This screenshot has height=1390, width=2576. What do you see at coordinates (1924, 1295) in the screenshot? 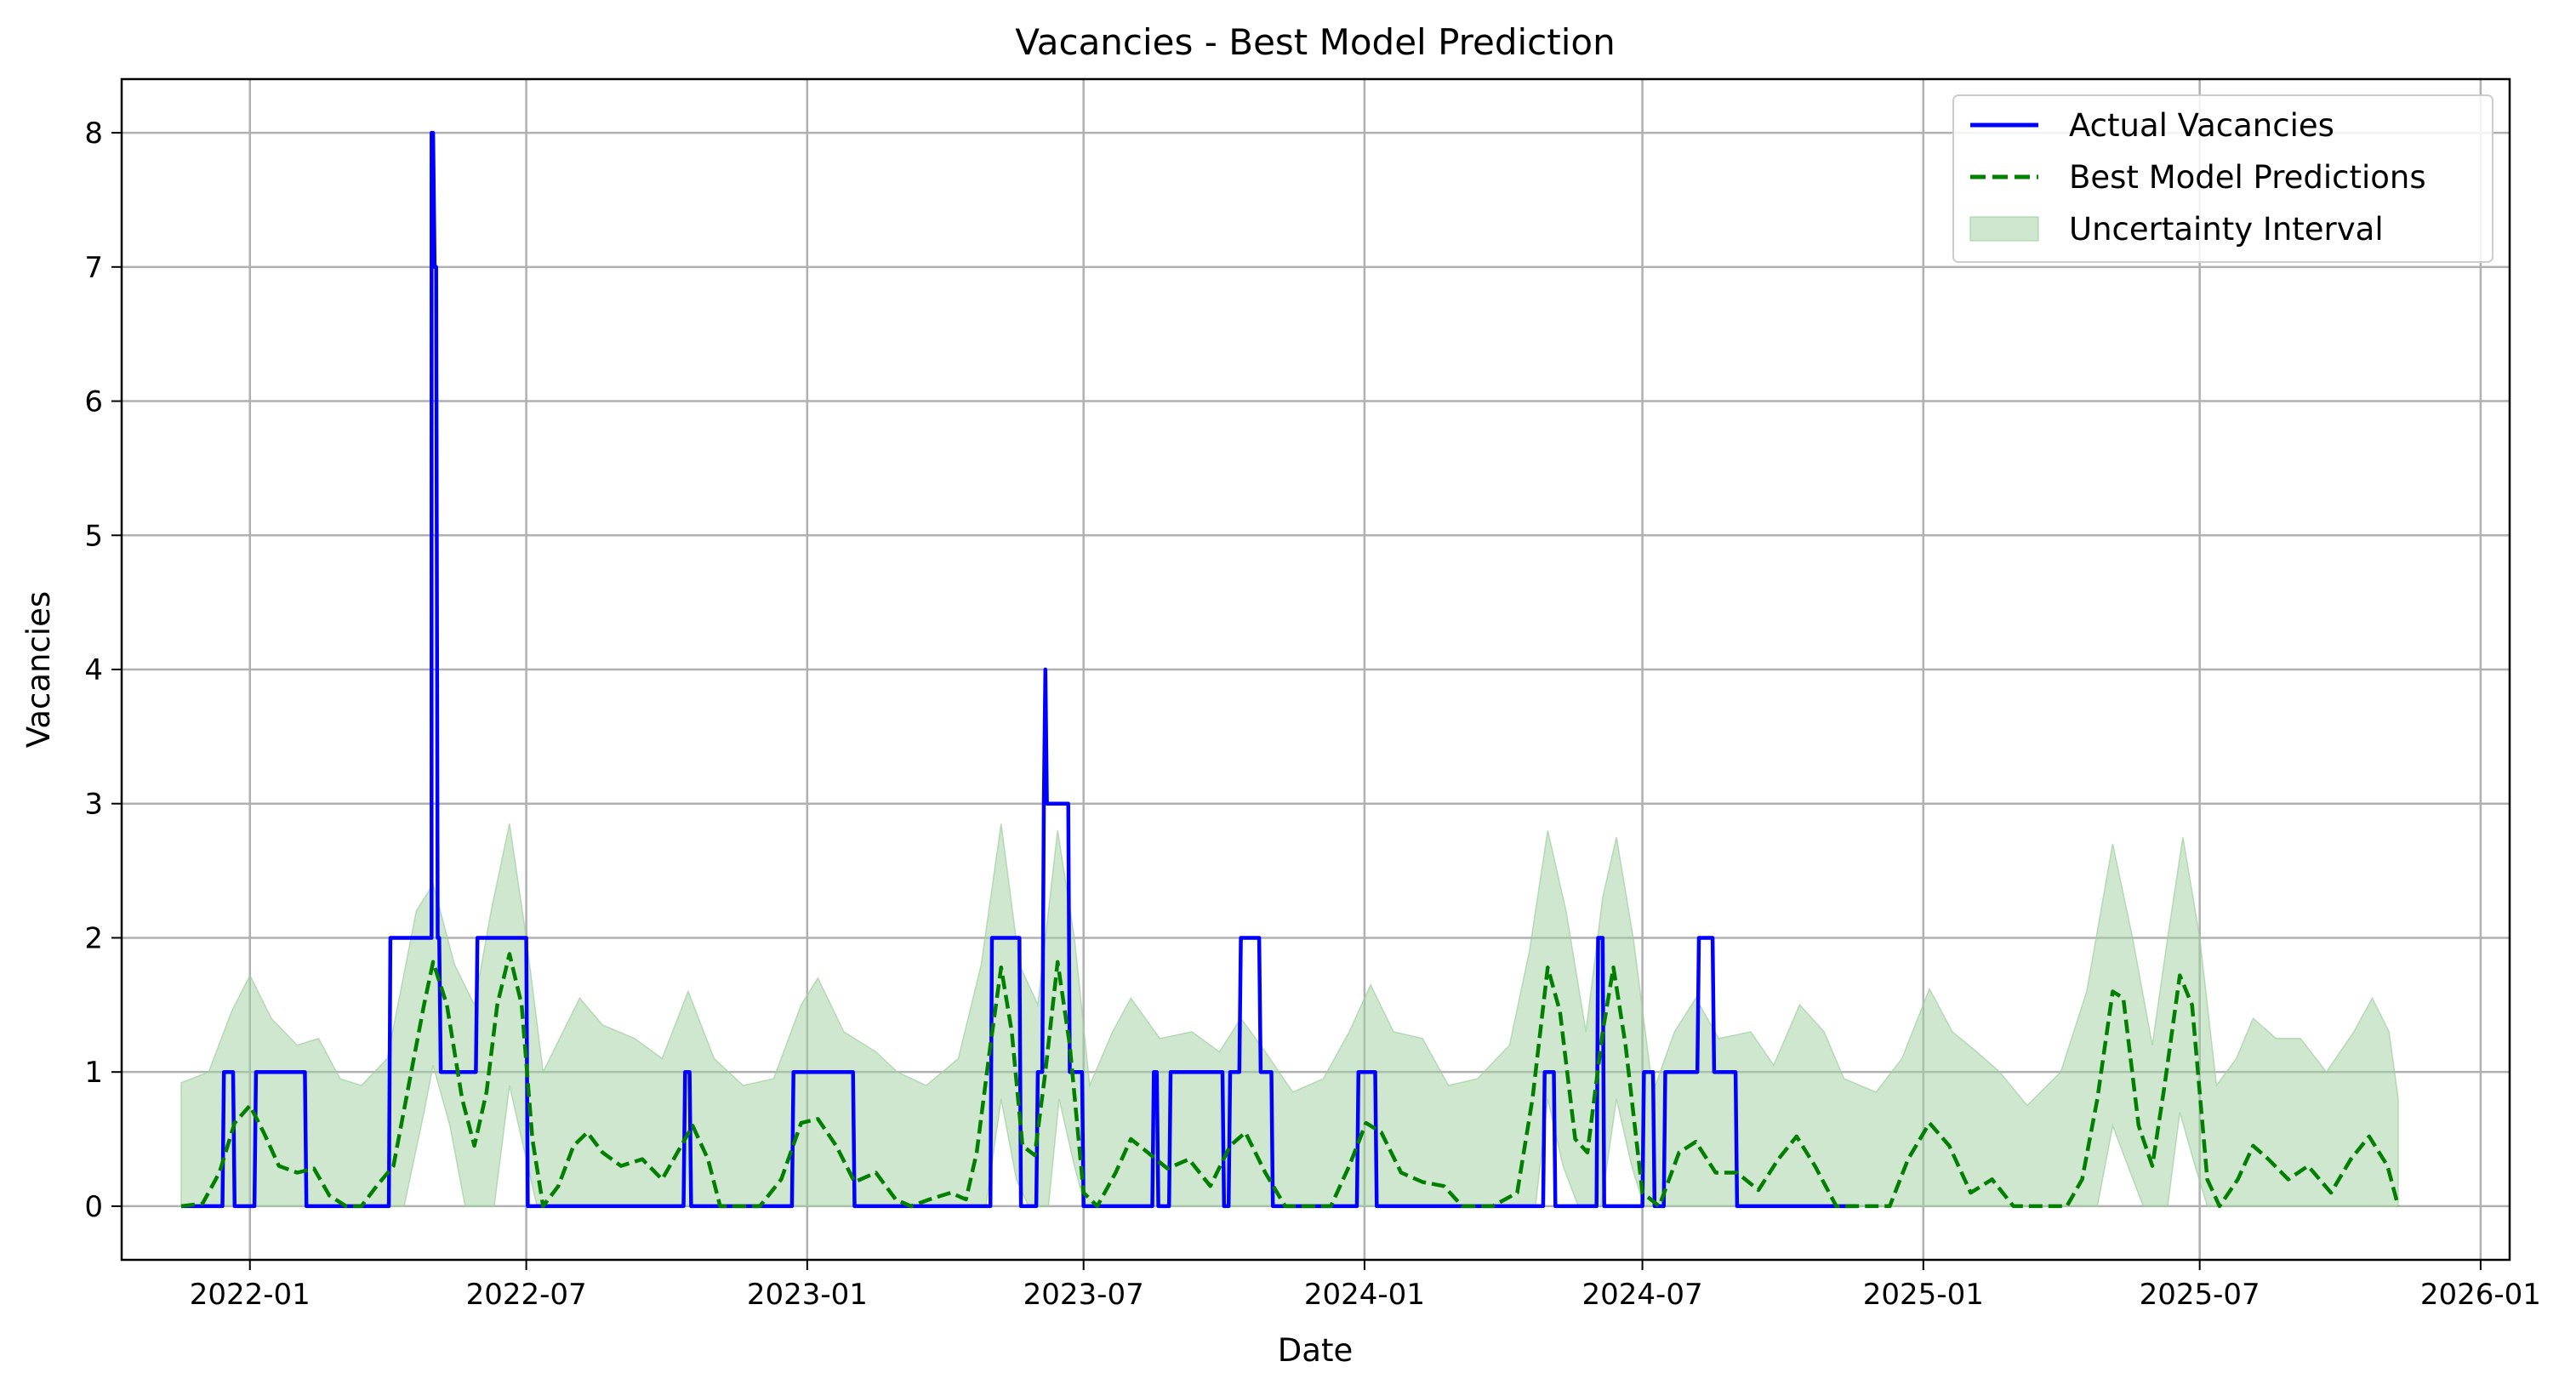
I see `x-tick-label: 2025-01` at bounding box center [1924, 1295].